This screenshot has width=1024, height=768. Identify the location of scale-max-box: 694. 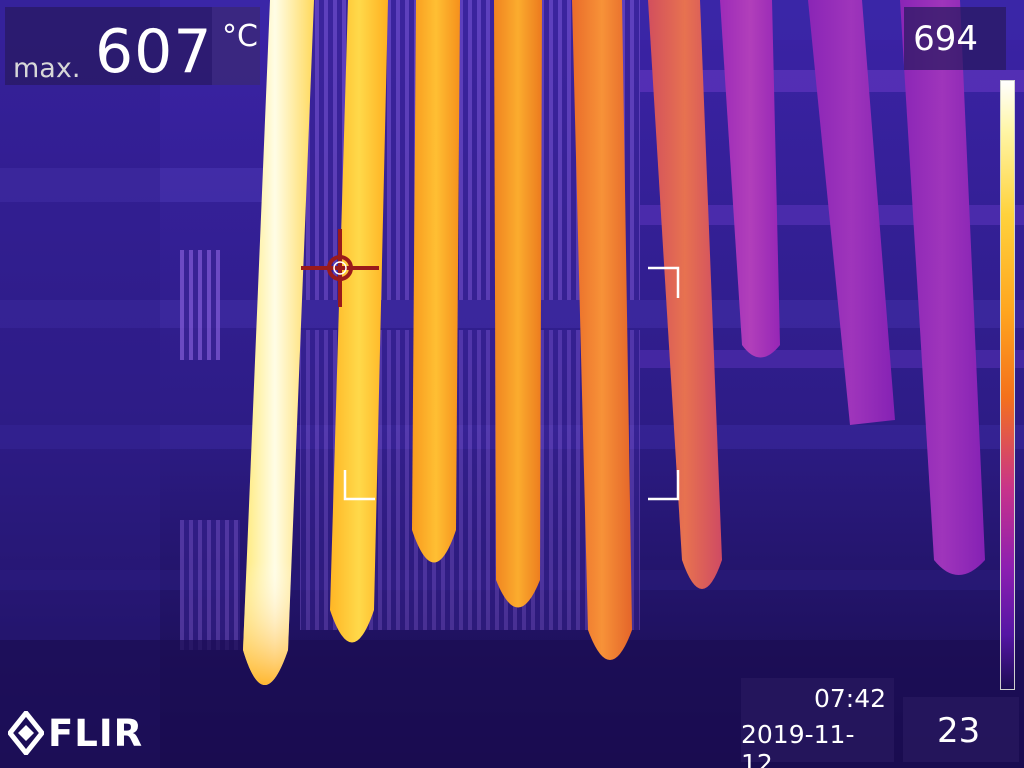
(955, 38).